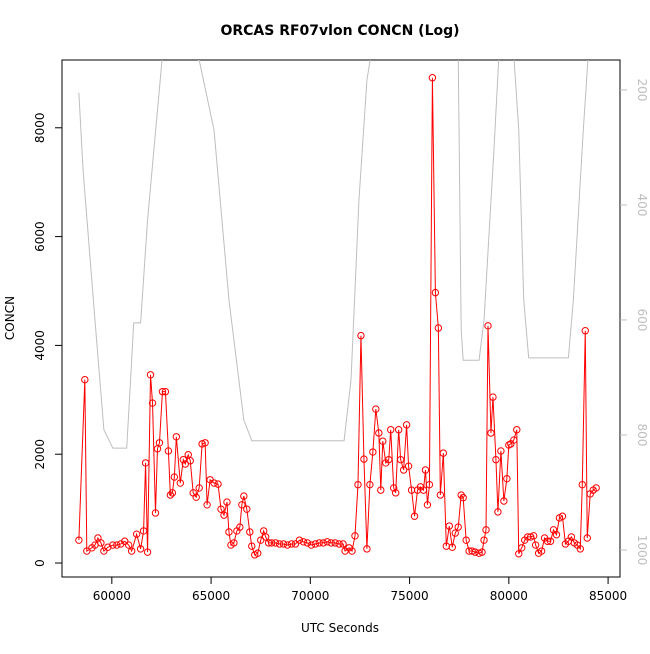 The width and height of the screenshot is (650, 654). What do you see at coordinates (608, 596) in the screenshot?
I see `x-tick-label: 85000` at bounding box center [608, 596].